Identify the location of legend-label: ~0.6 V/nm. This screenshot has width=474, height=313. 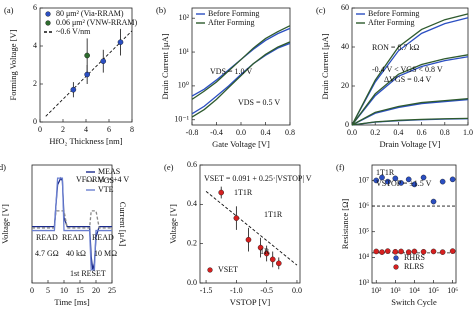
(73, 31).